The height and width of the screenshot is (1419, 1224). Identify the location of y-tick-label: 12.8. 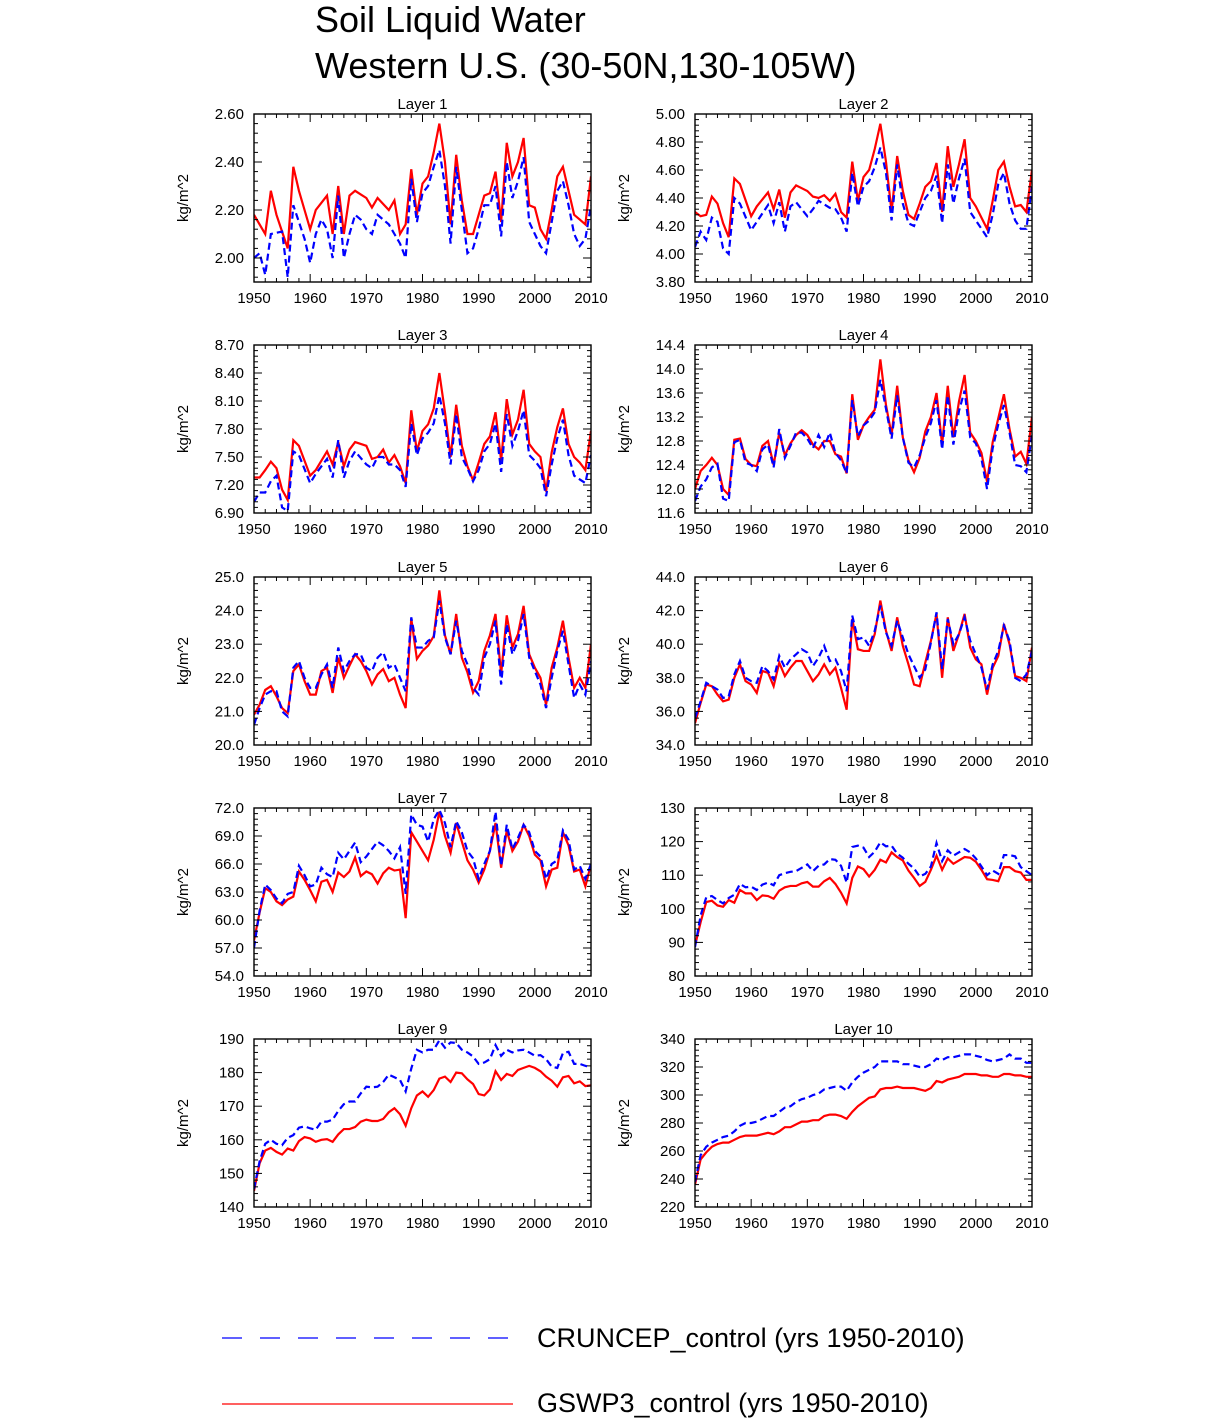
(670, 441).